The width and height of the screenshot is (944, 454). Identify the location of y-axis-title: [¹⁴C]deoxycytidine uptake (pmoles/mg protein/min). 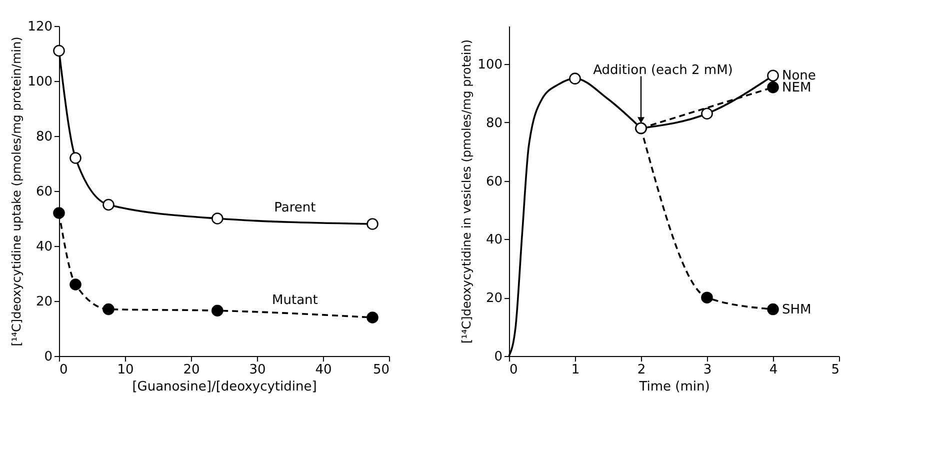
(17, 191).